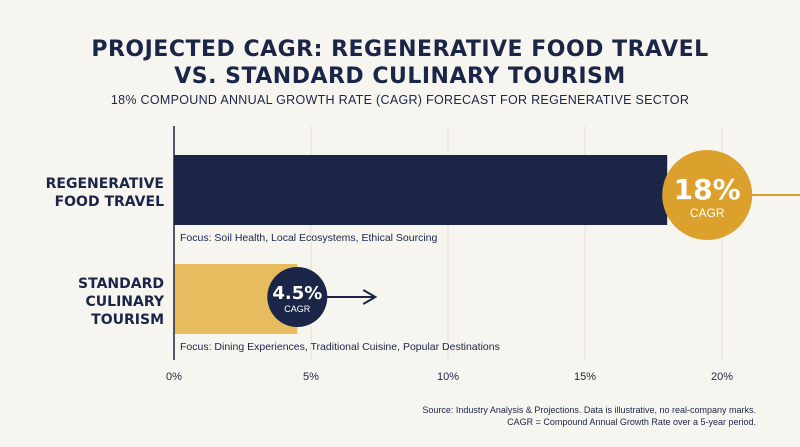 The image size is (800, 447). I want to click on chart-title-line-1: PROJECTED CAGR: REGENERATIVE FOOD TRAVEL, so click(400, 49).